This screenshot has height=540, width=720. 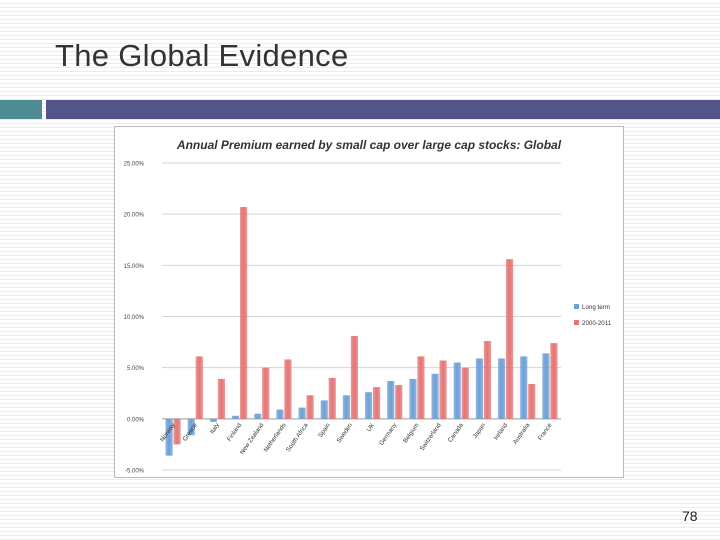 What do you see at coordinates (252, 439) in the screenshot?
I see `x-tick-label: New Zealand` at bounding box center [252, 439].